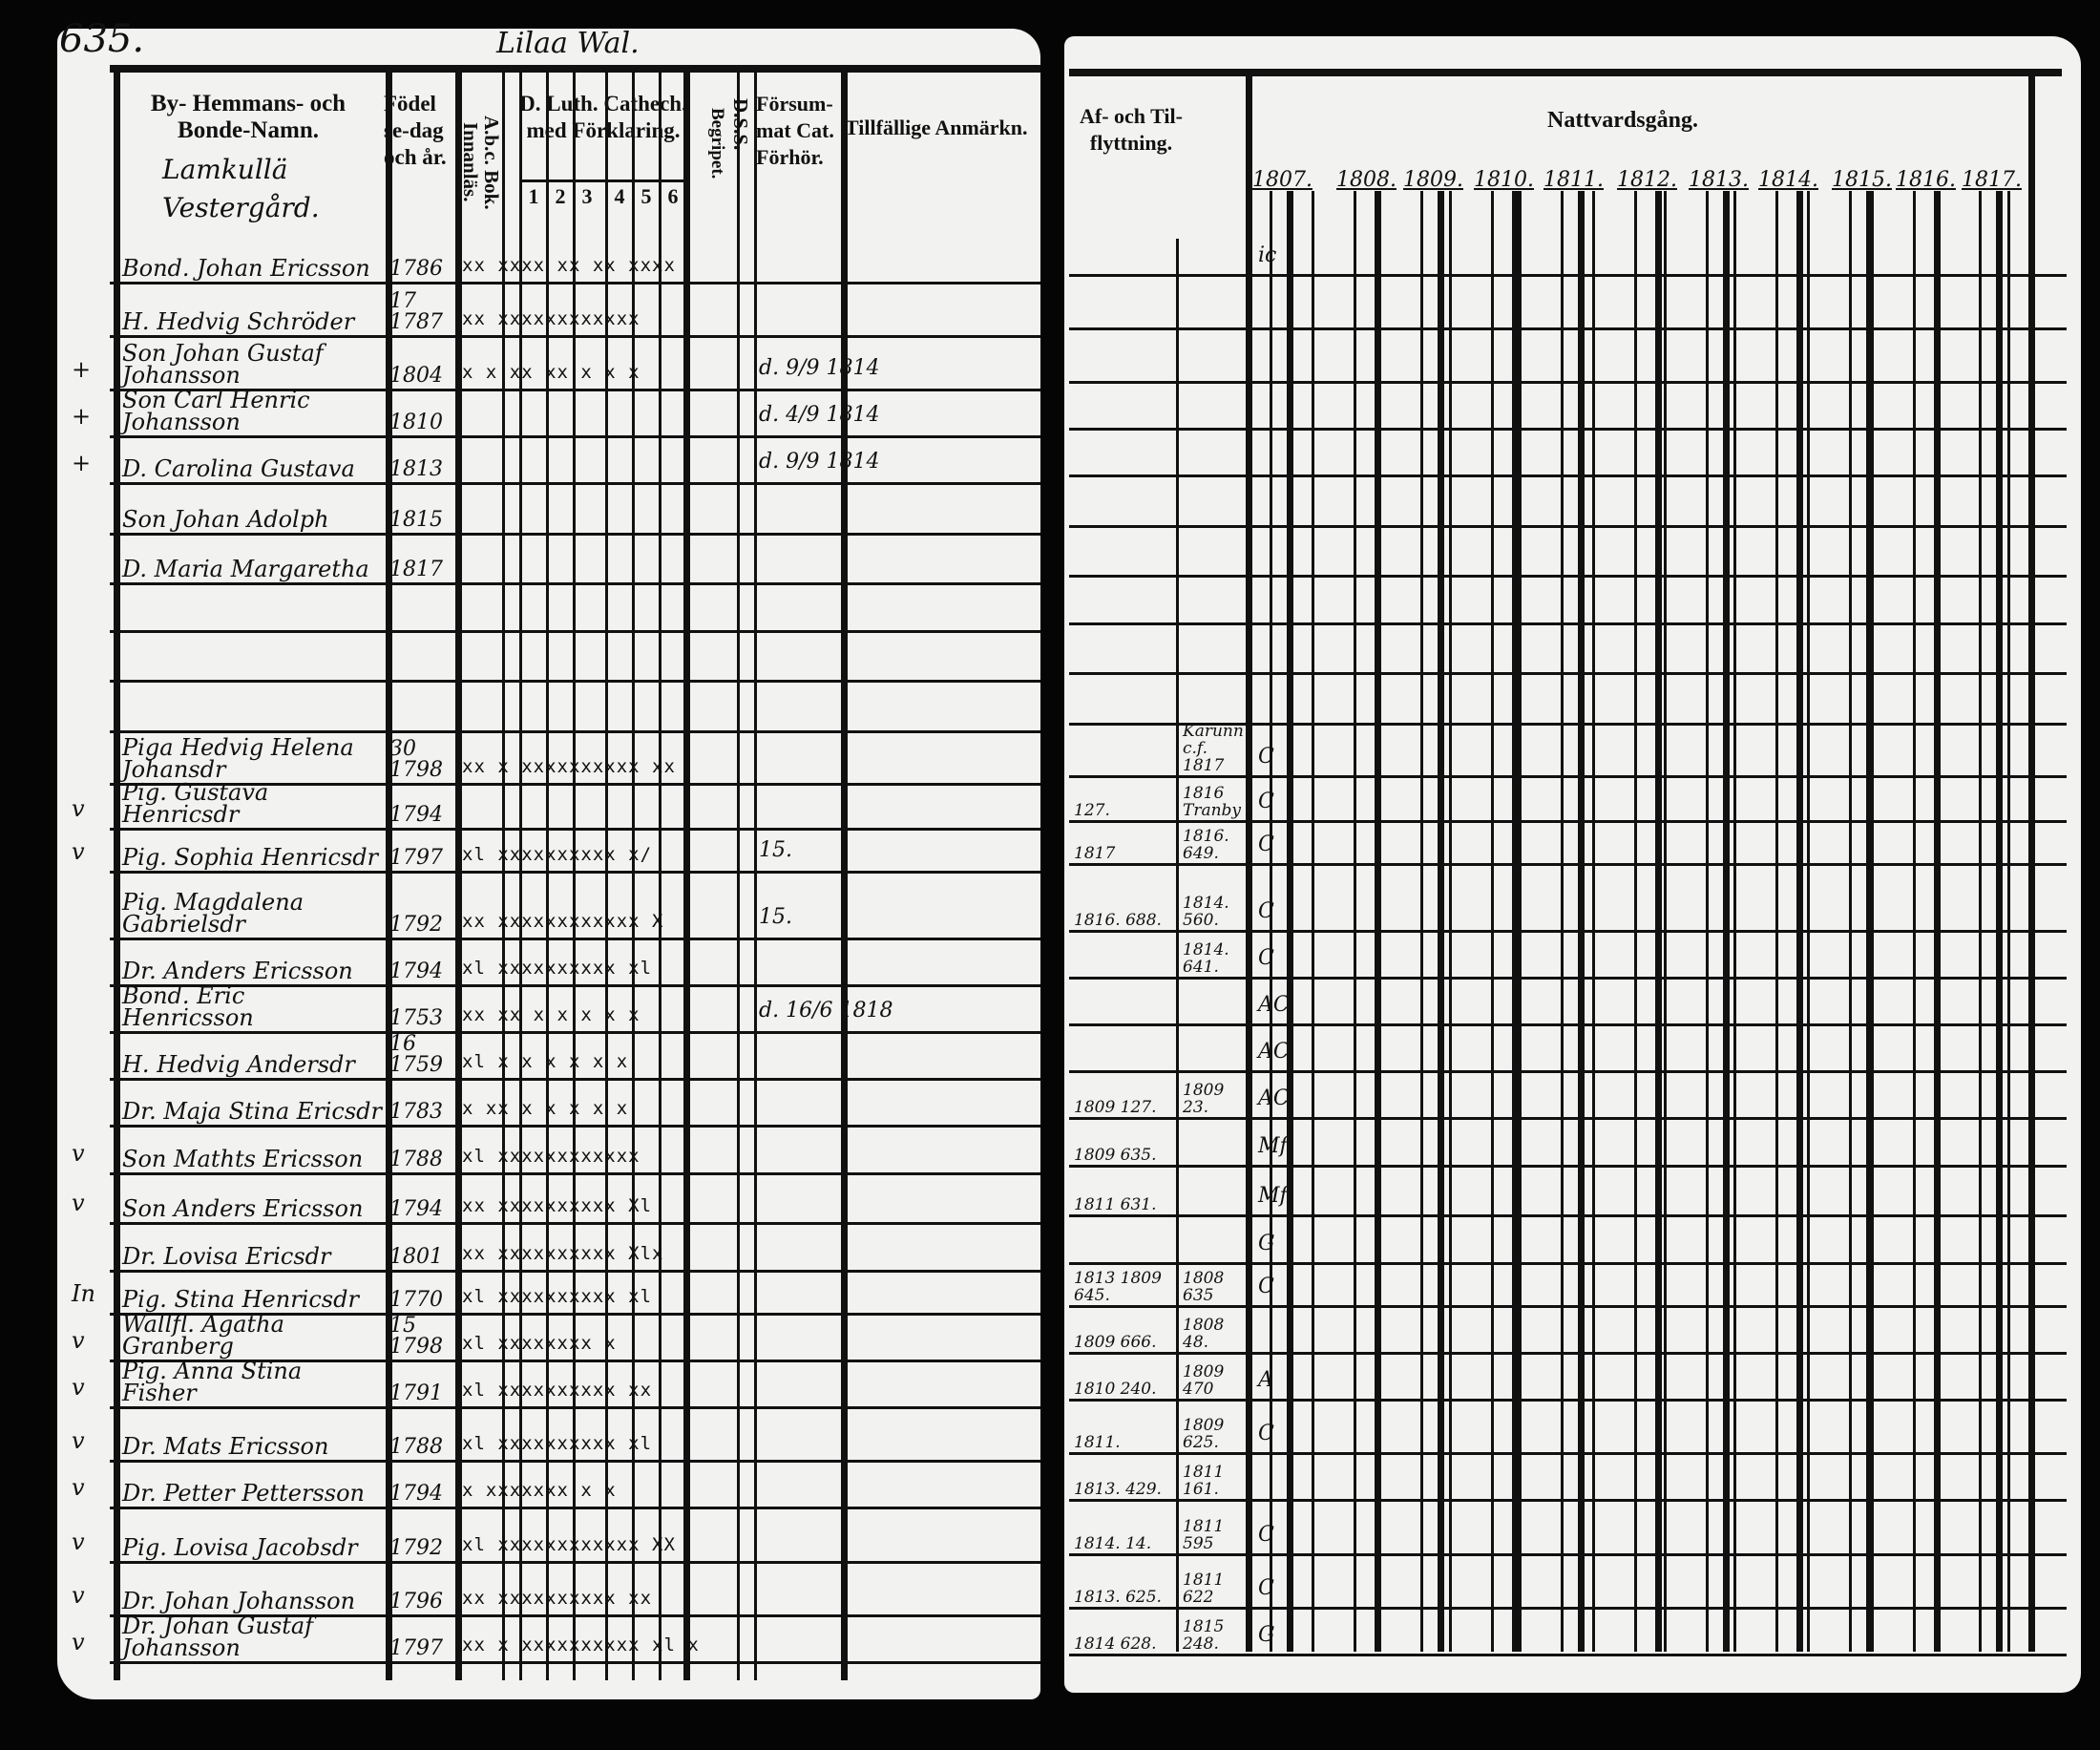 The image size is (2100, 1750). Describe the element at coordinates (1204, 1635) in the screenshot. I see `moved-to: 1815 248.` at that location.